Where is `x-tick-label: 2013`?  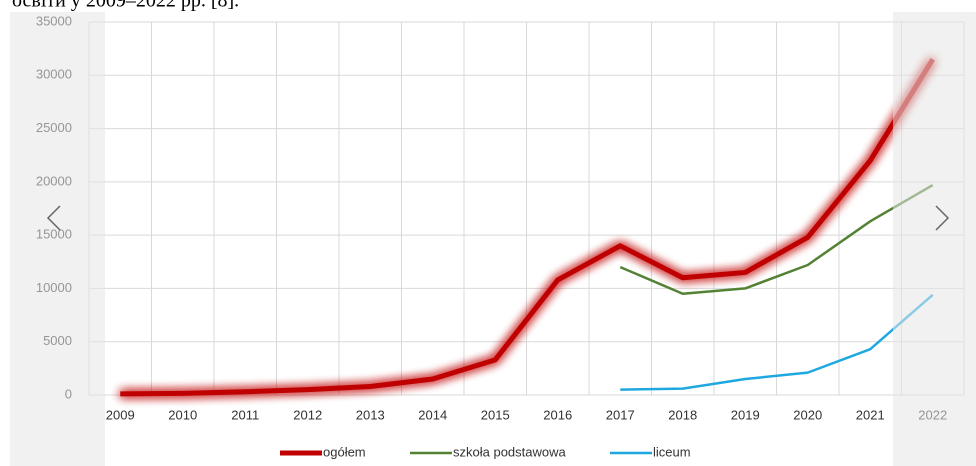 x-tick-label: 2013 is located at coordinates (370, 414).